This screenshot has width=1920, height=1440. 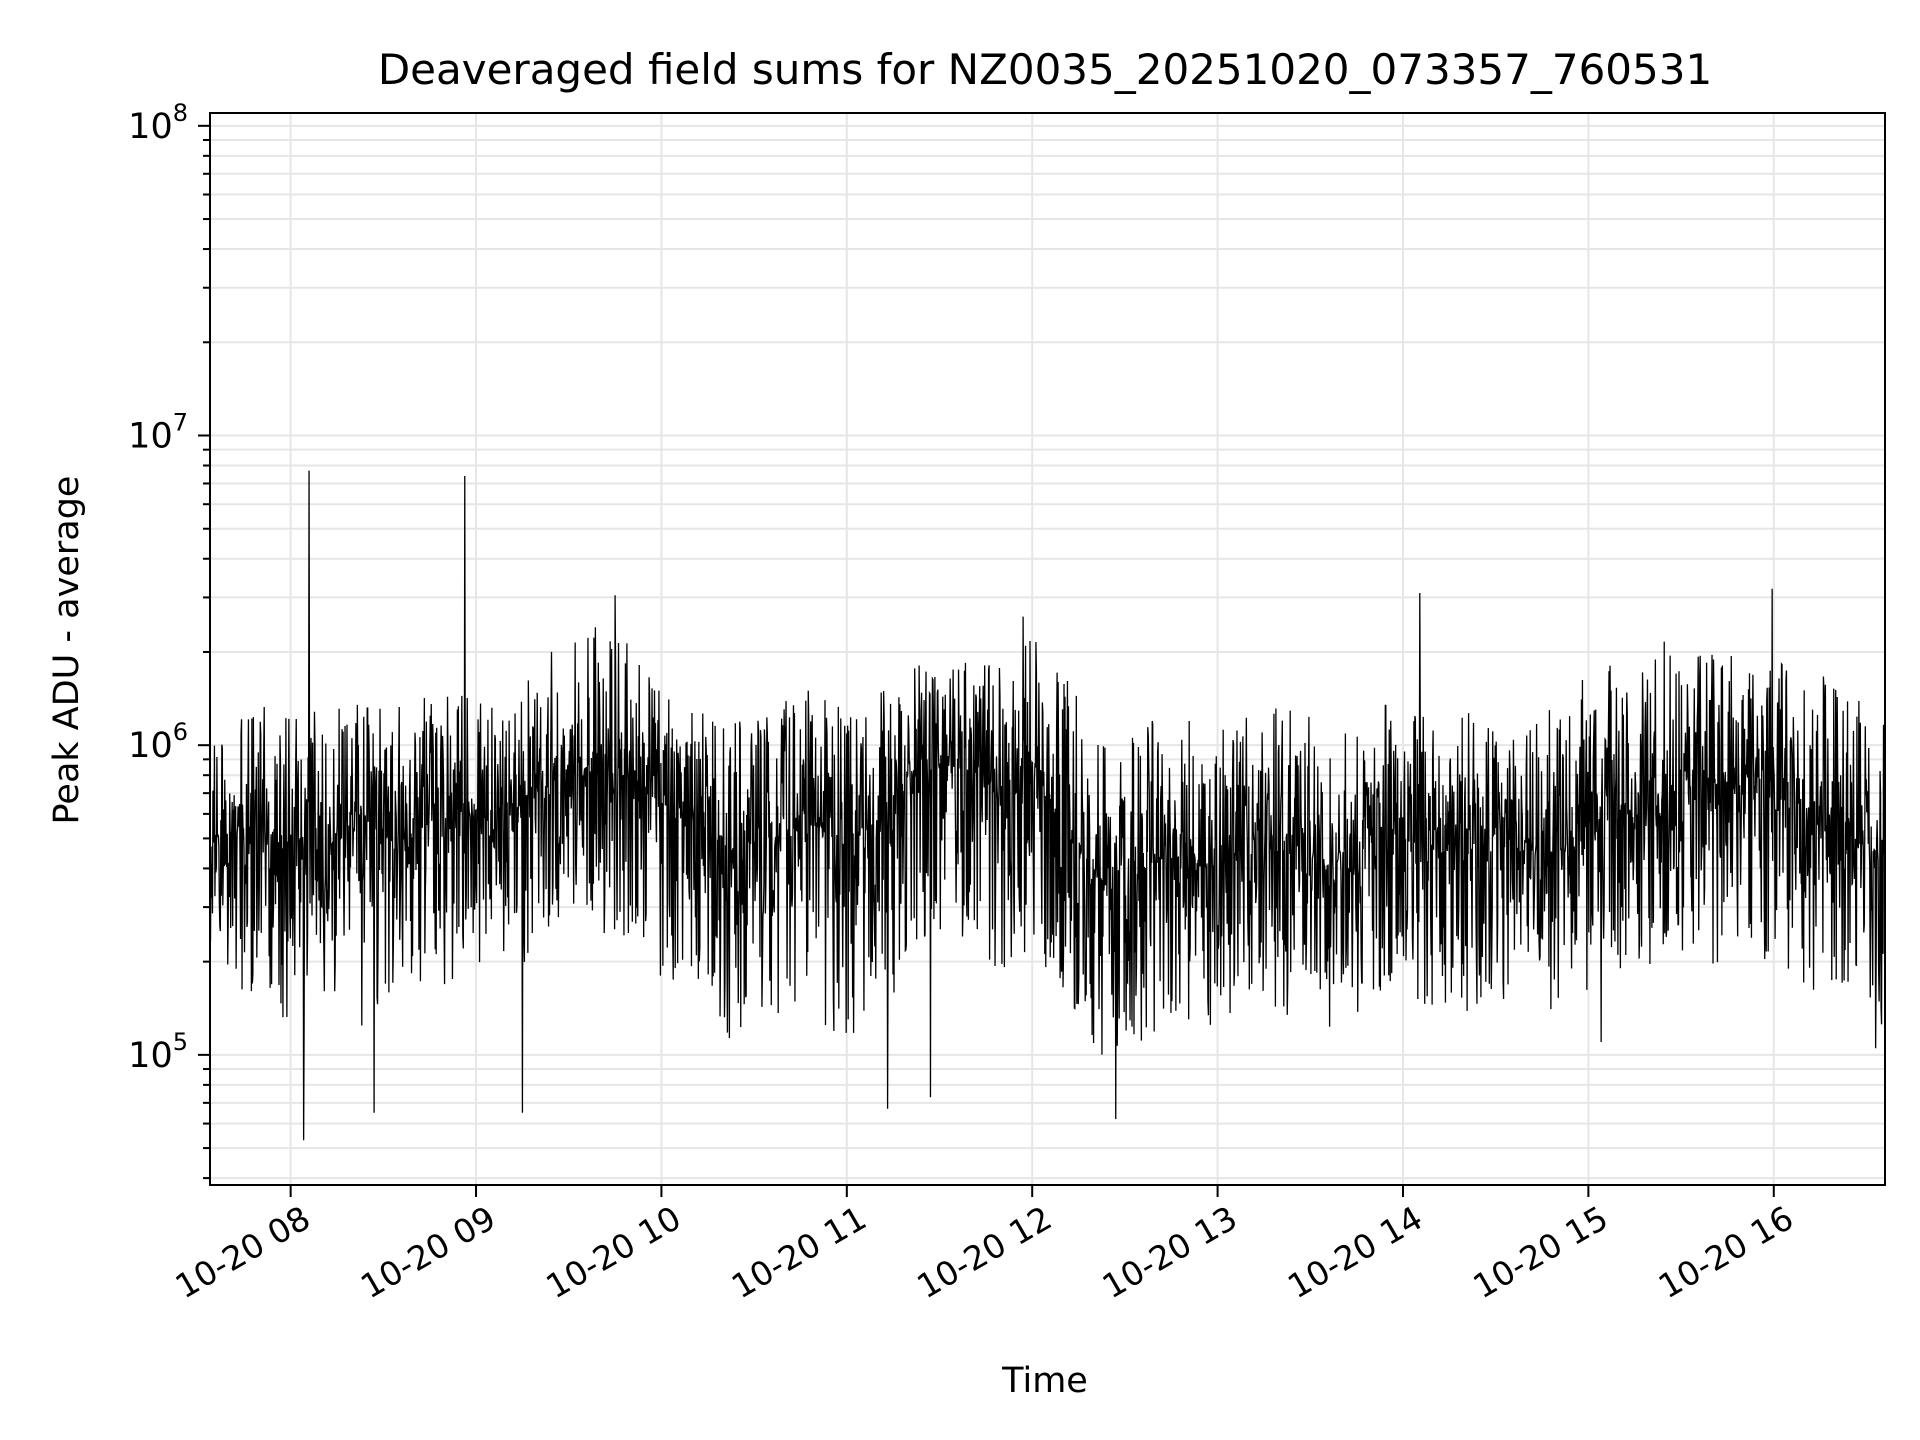 What do you see at coordinates (799, 1252) in the screenshot?
I see `x-tick-label: 10-20 11` at bounding box center [799, 1252].